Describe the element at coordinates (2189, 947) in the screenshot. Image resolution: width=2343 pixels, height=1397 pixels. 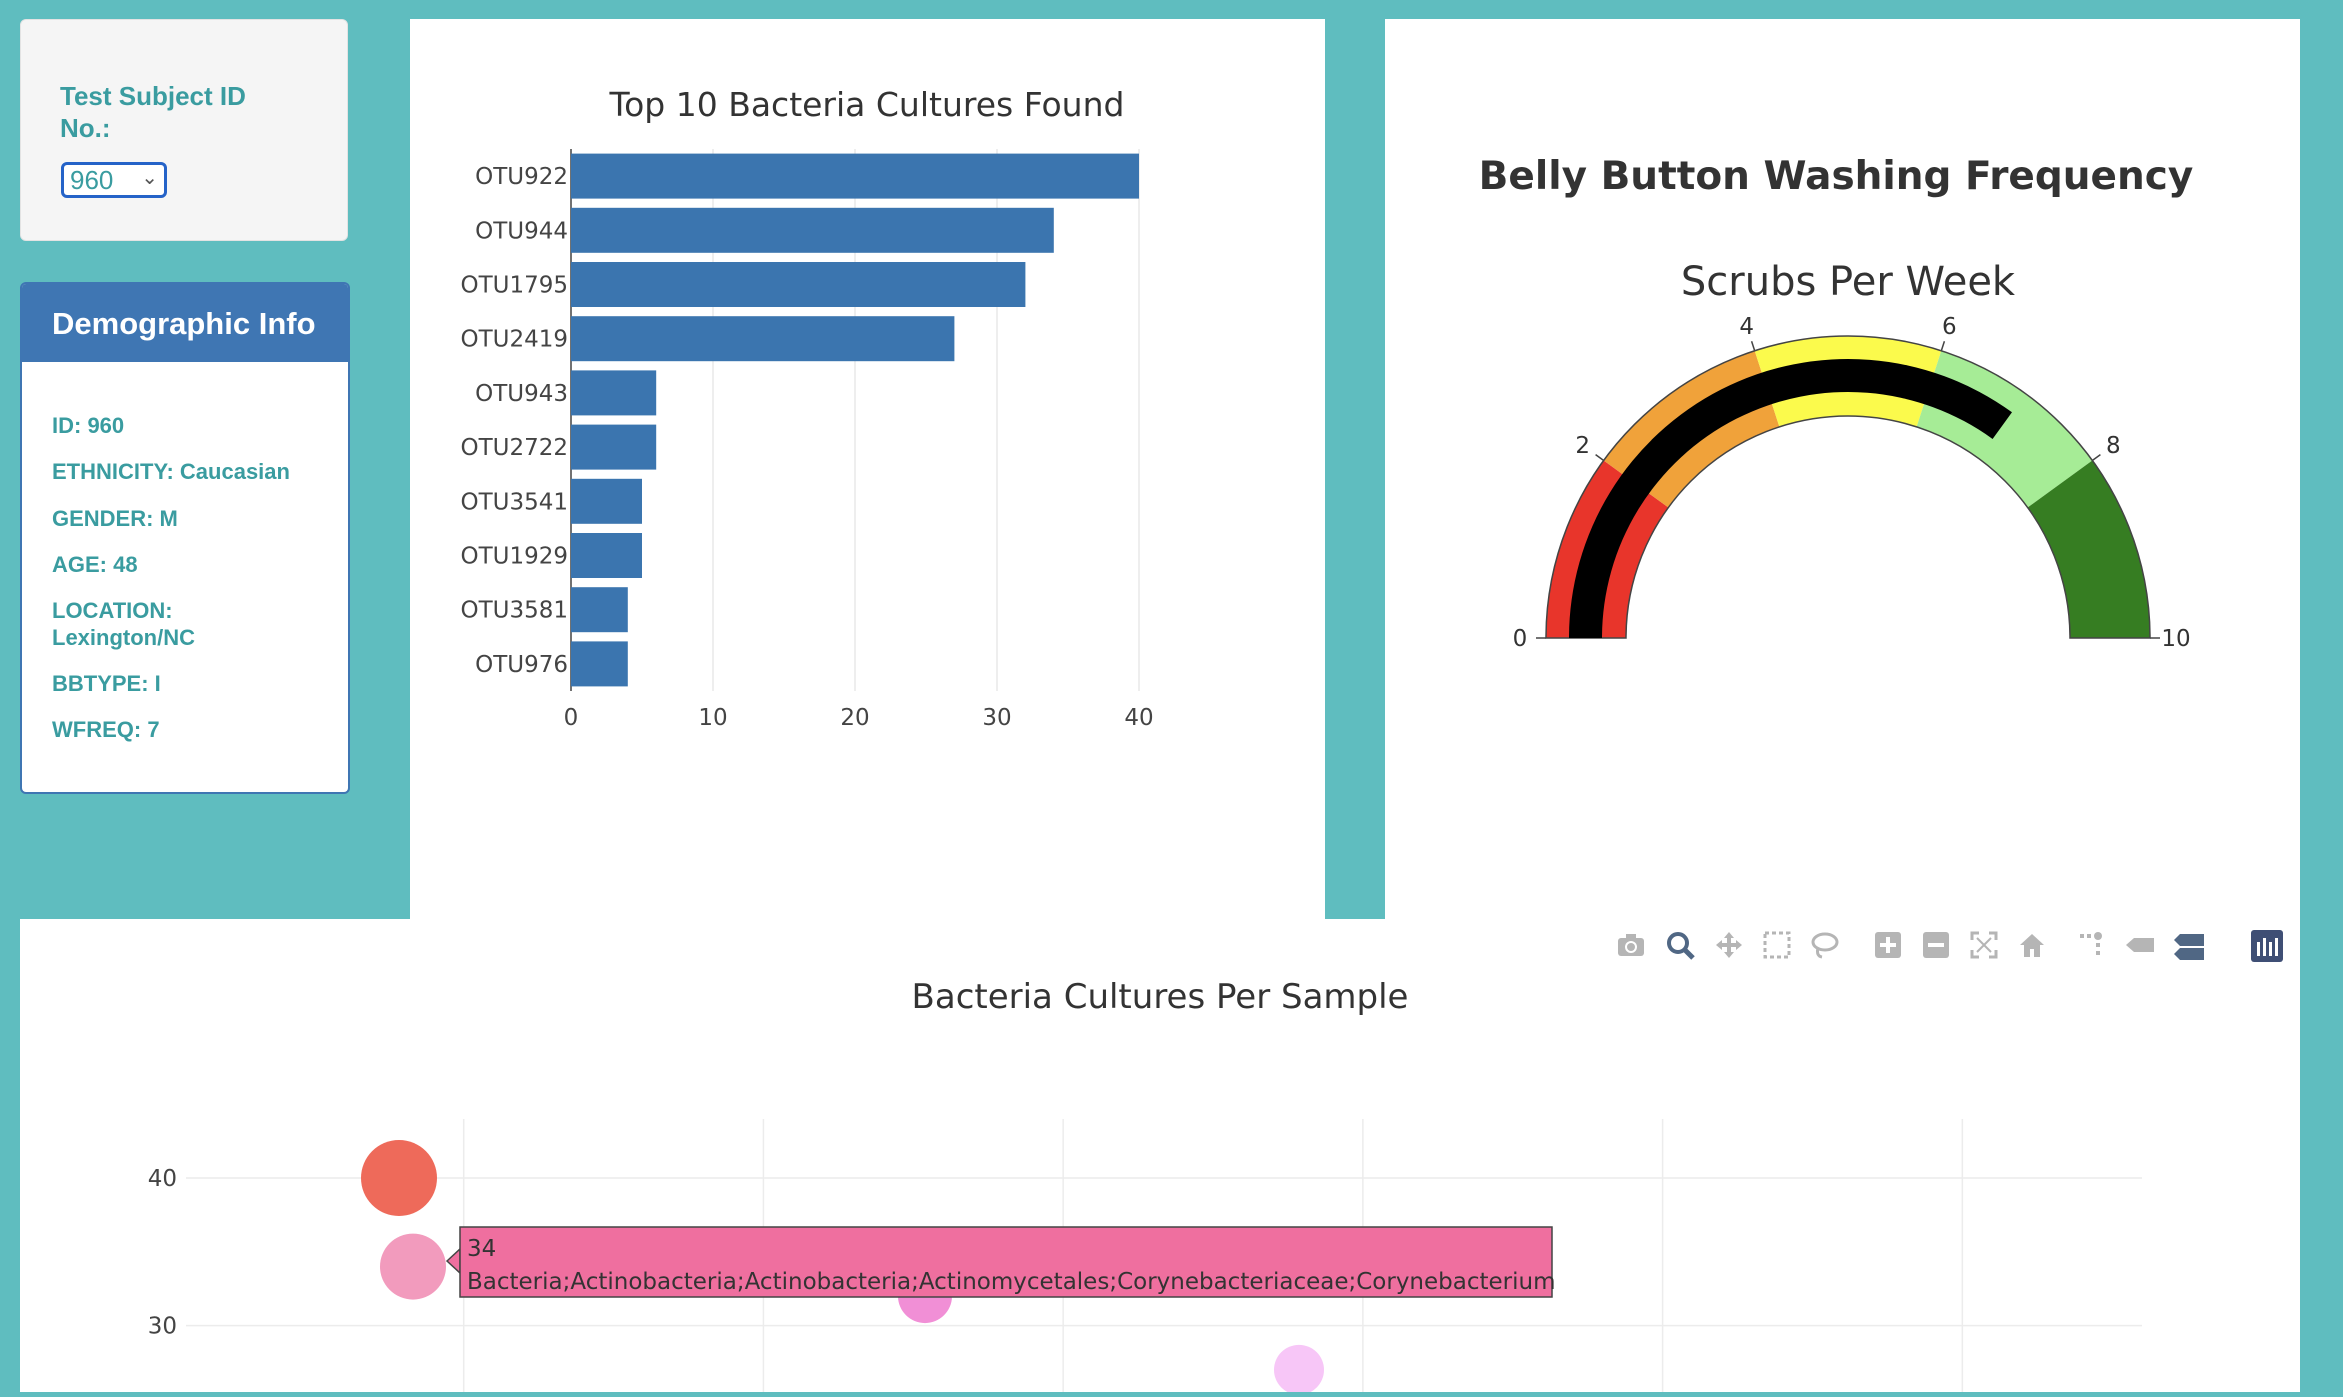
I see `hover-compare-icon` at that location.